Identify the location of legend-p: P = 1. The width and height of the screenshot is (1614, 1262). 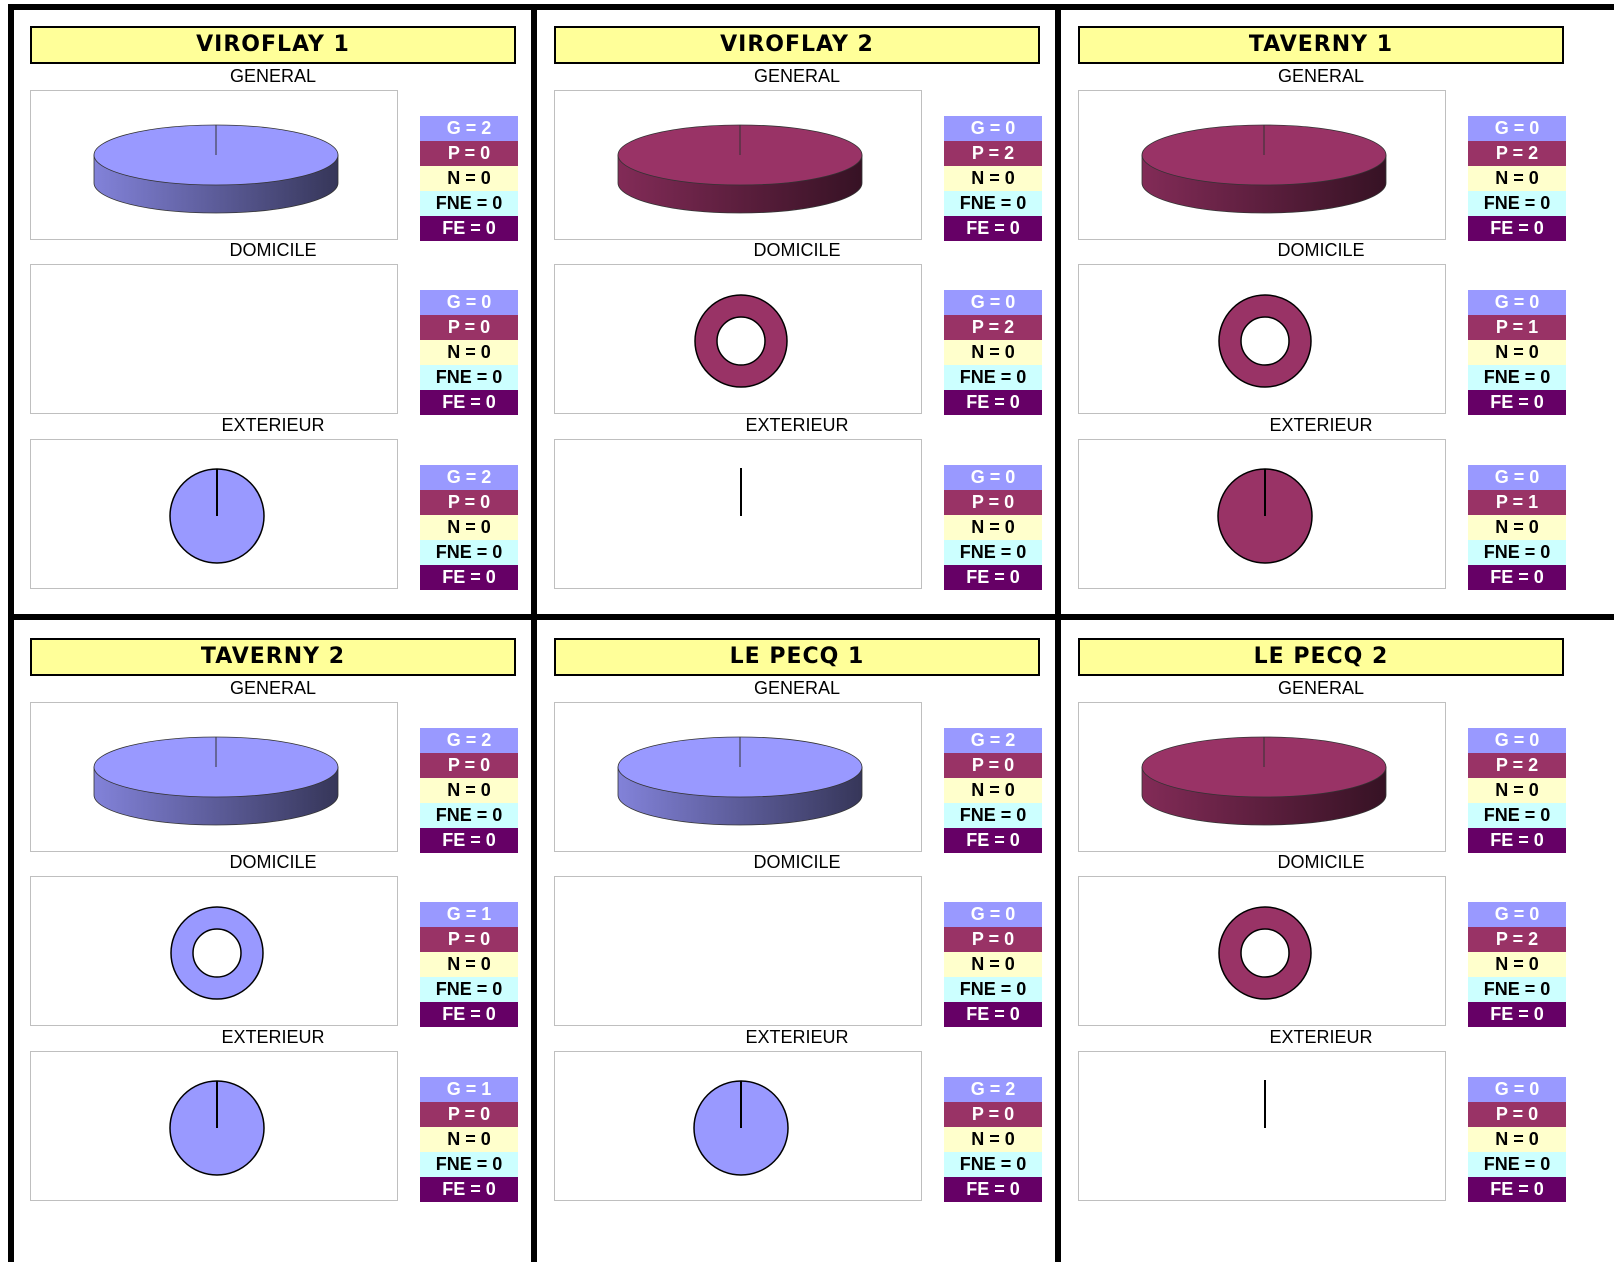
(1517, 502).